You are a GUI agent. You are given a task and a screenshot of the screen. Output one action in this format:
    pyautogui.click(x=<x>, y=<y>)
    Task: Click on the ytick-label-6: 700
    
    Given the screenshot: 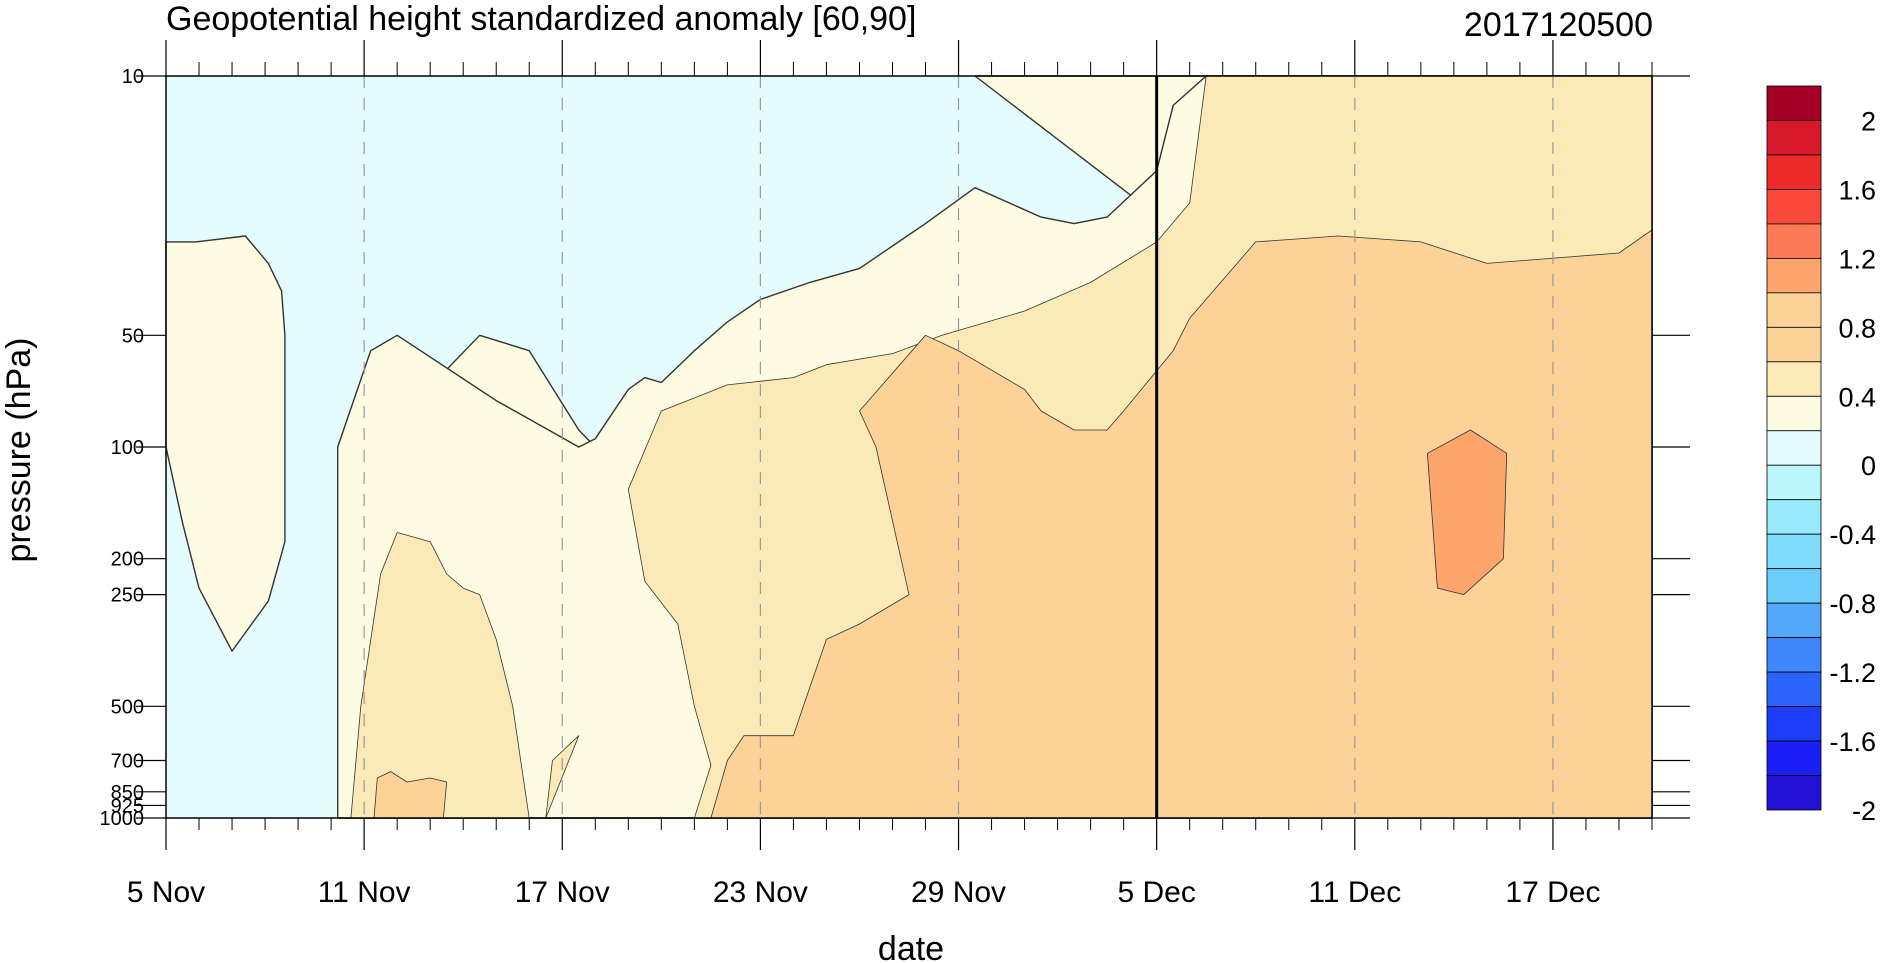 What is the action you would take?
    pyautogui.click(x=127, y=762)
    